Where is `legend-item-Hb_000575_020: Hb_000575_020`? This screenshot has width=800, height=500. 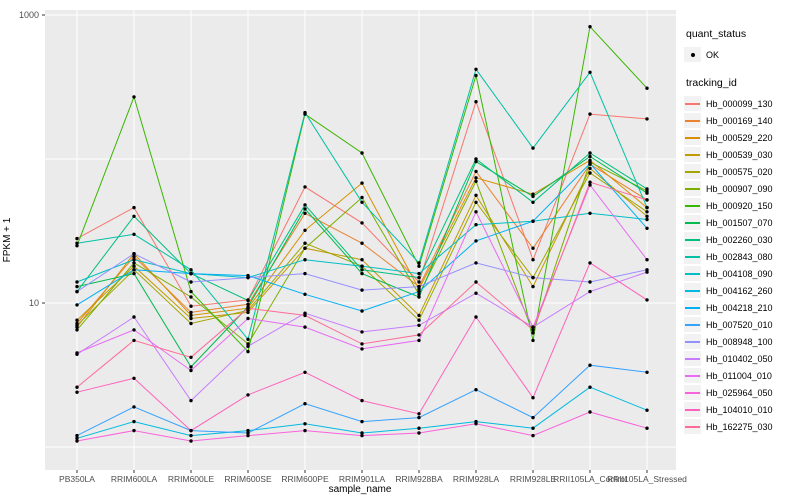 legend-item-Hb_000575_020: Hb_000575_020 is located at coordinates (741, 171).